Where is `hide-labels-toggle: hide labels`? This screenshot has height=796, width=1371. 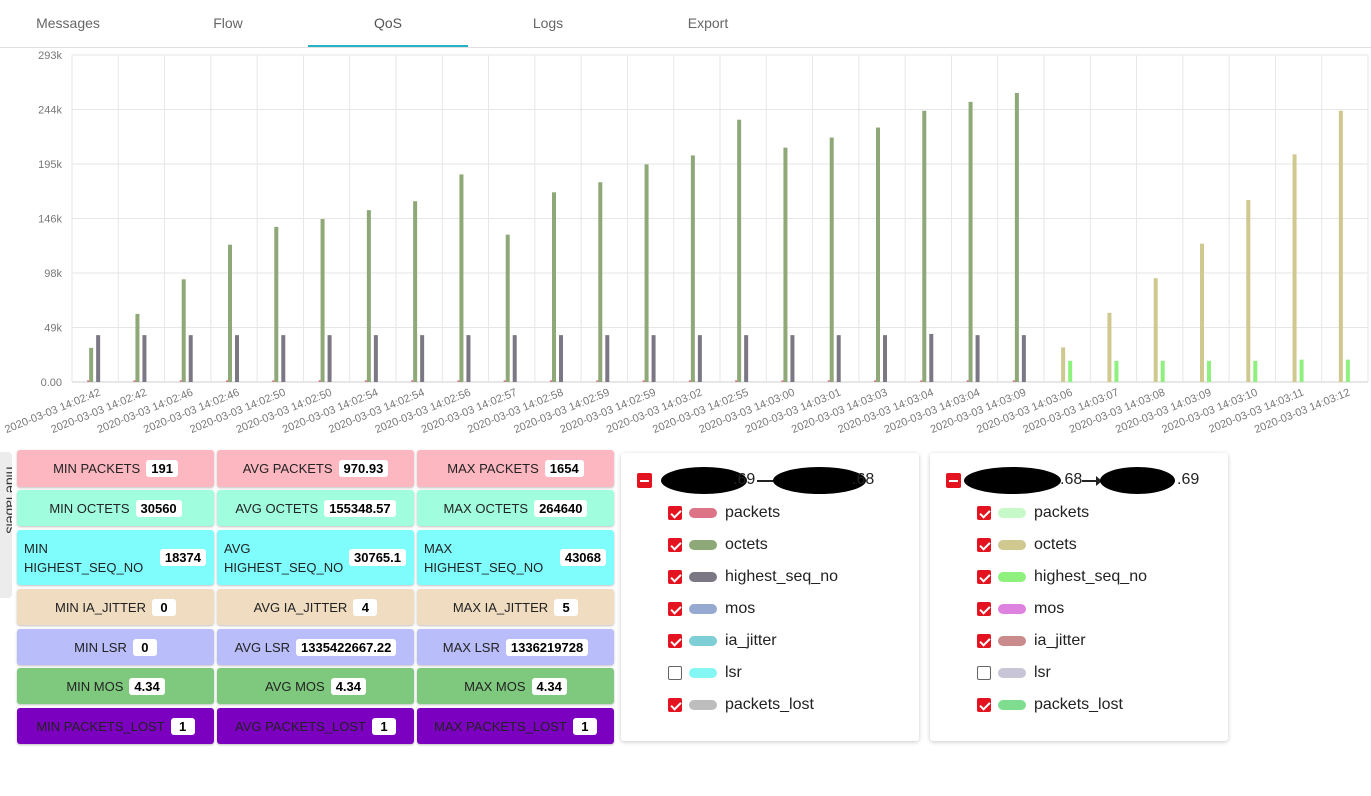 hide-labels-toggle: hide labels is located at coordinates (6, 525).